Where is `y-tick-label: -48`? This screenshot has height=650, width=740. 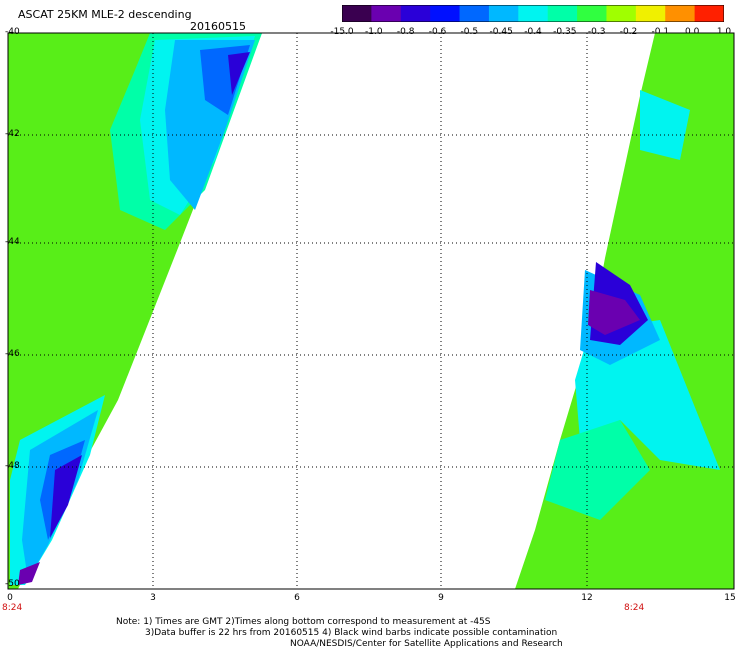 y-tick-label: -48 is located at coordinates (12, 466).